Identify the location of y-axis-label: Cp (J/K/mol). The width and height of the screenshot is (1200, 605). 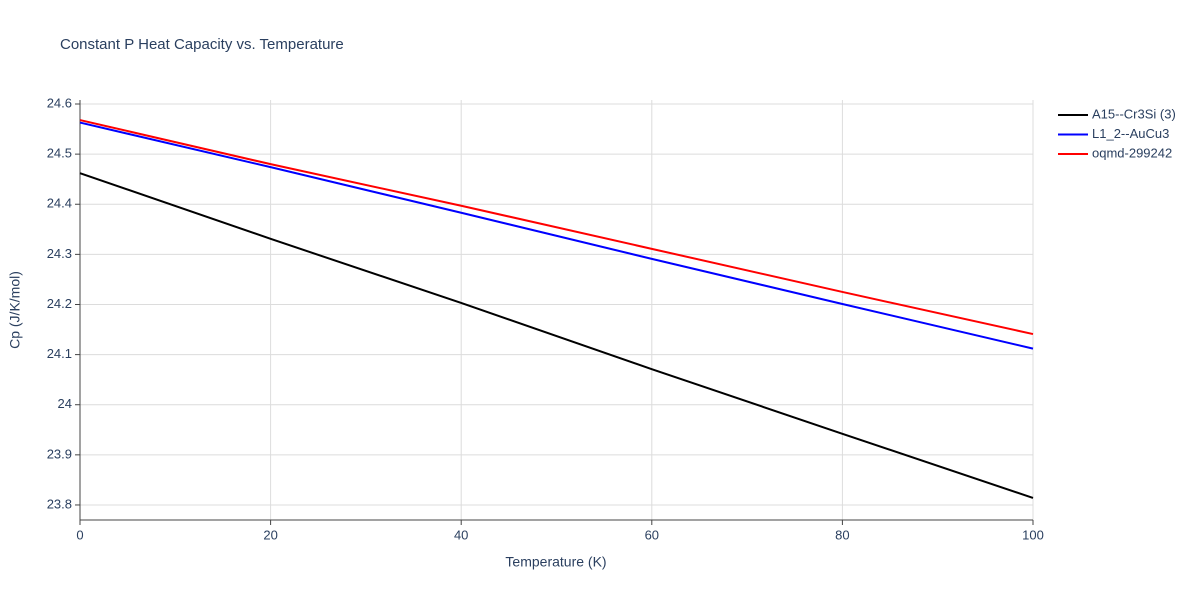
(15, 310).